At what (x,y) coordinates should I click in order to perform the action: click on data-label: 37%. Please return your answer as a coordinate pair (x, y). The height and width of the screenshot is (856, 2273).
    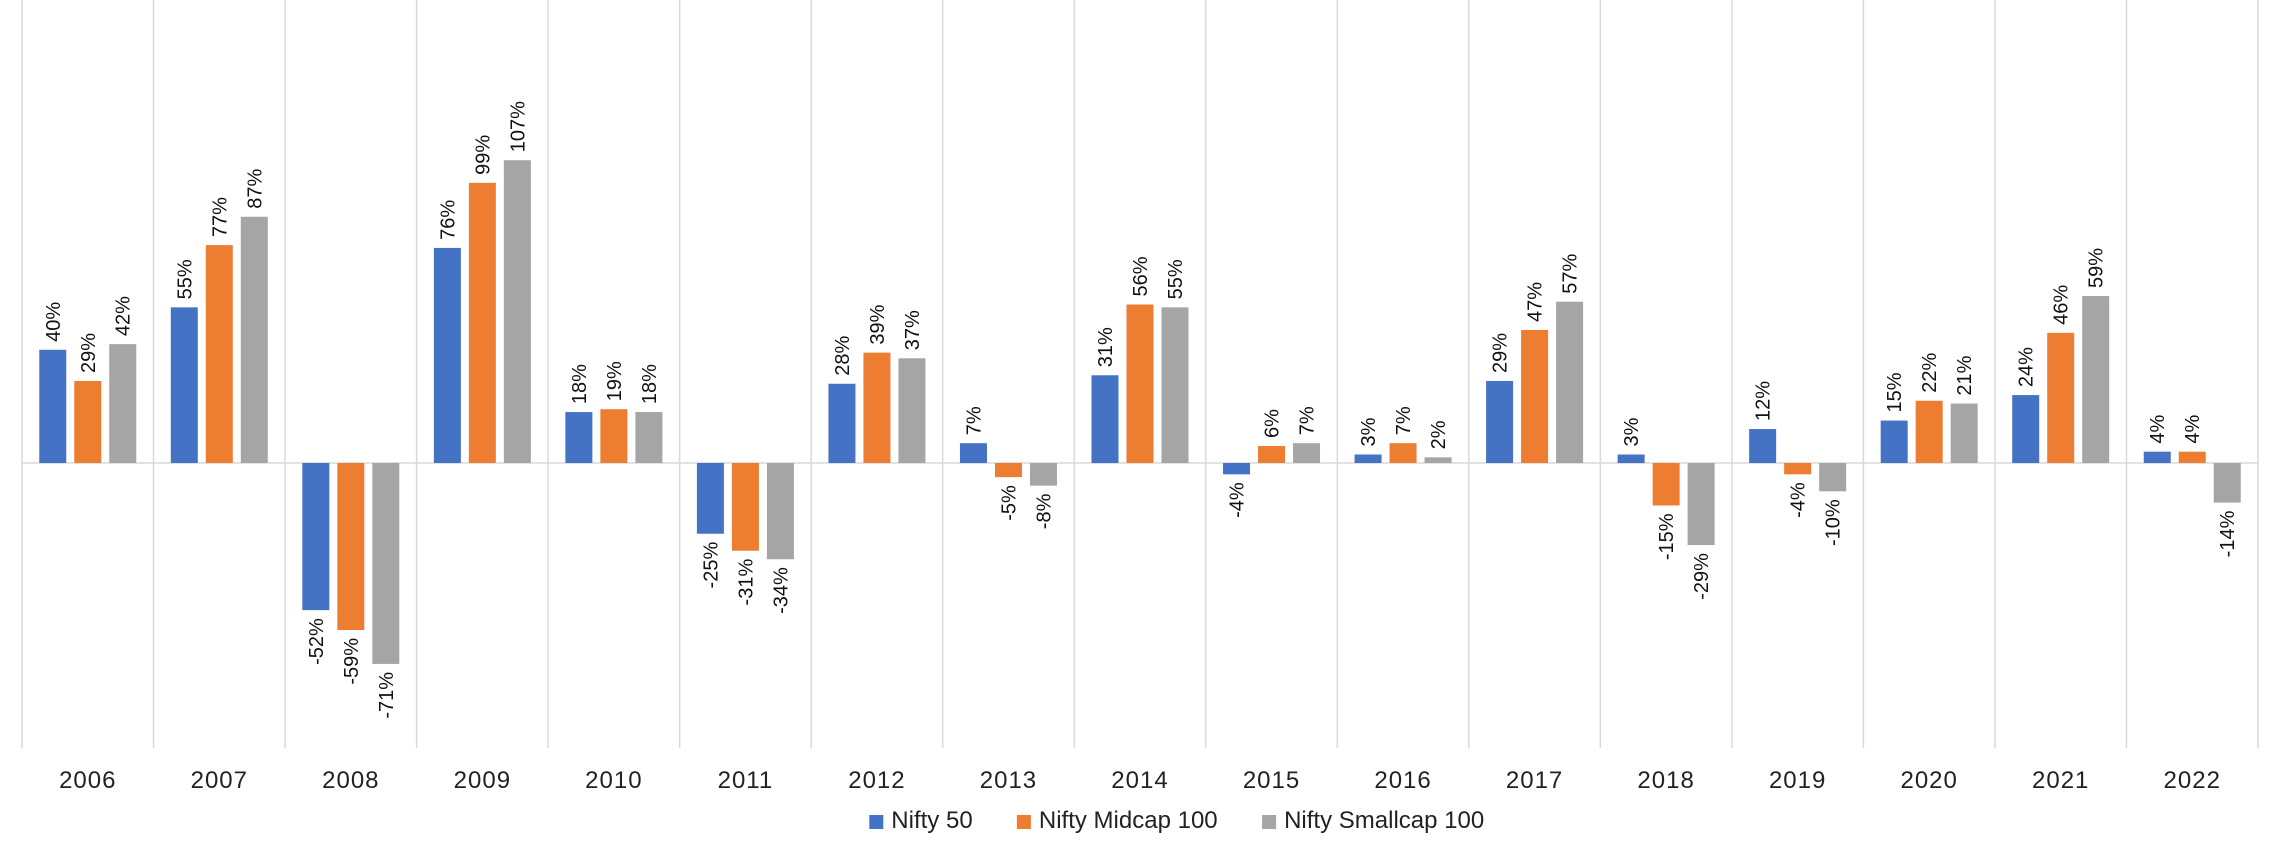
    Looking at the image, I should click on (913, 330).